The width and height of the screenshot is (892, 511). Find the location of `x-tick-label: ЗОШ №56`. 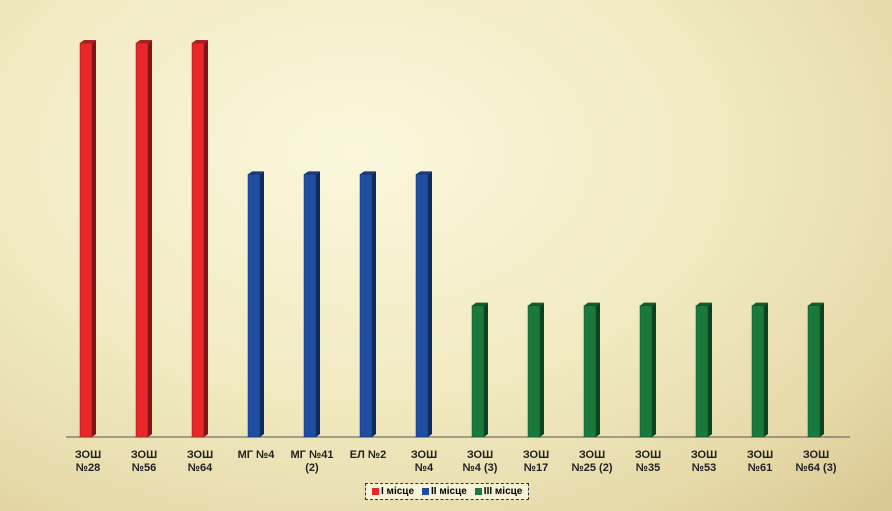

x-tick-label: ЗОШ №56 is located at coordinates (144, 461).